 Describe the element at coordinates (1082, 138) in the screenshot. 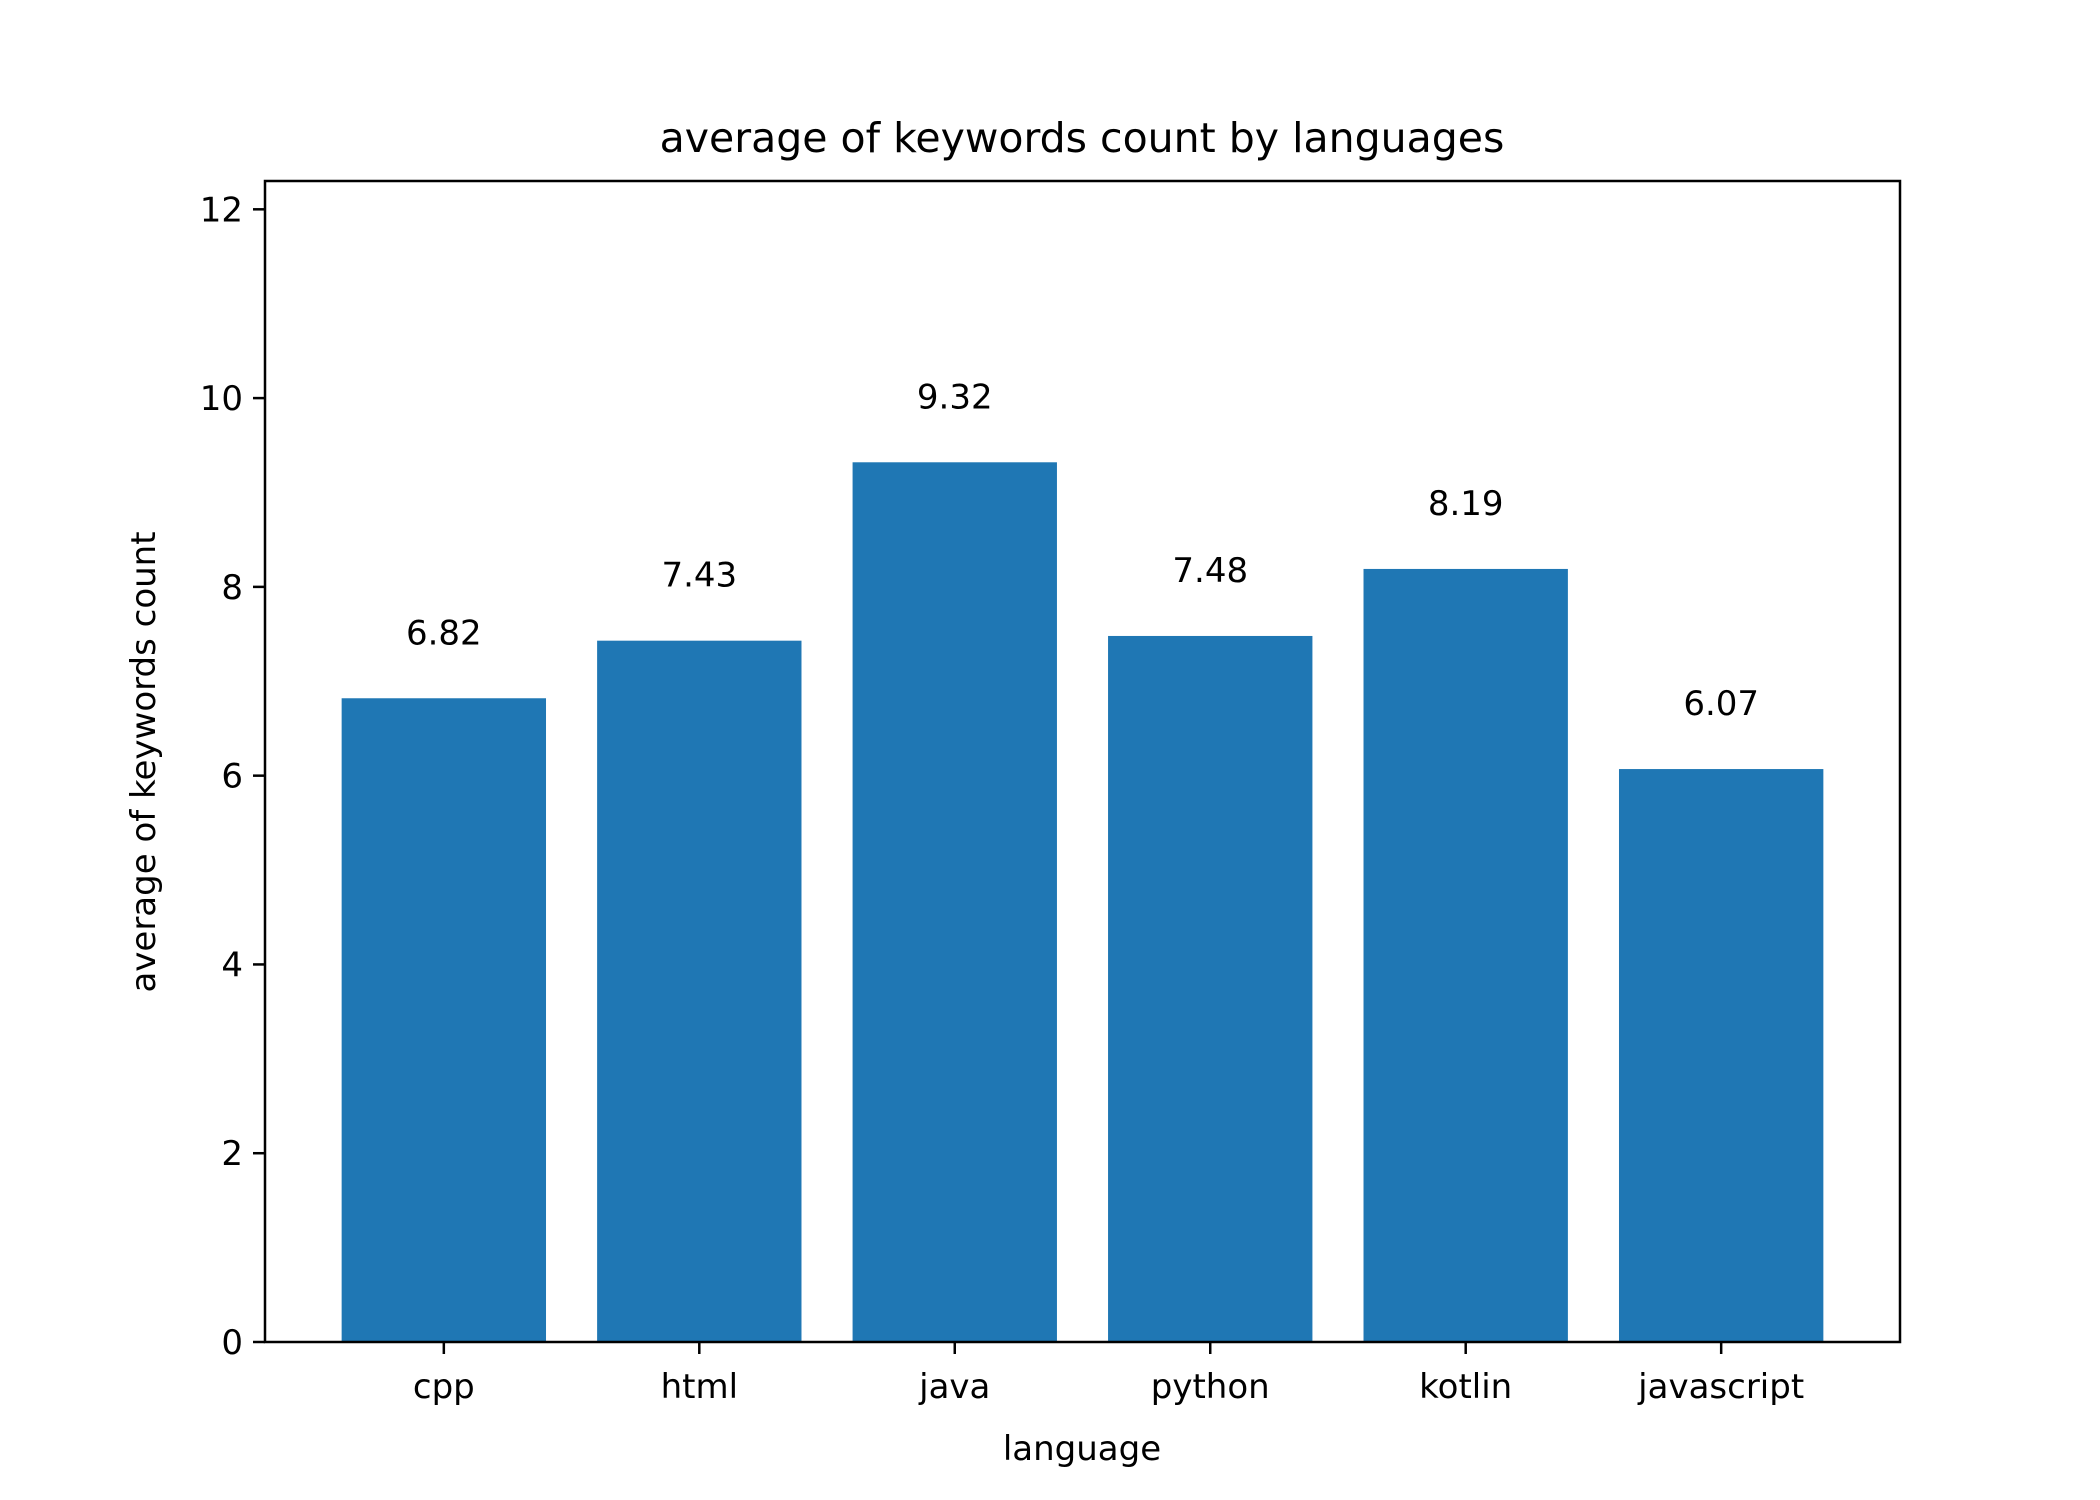

I see `chart-title: average of keywords count by languages` at that location.